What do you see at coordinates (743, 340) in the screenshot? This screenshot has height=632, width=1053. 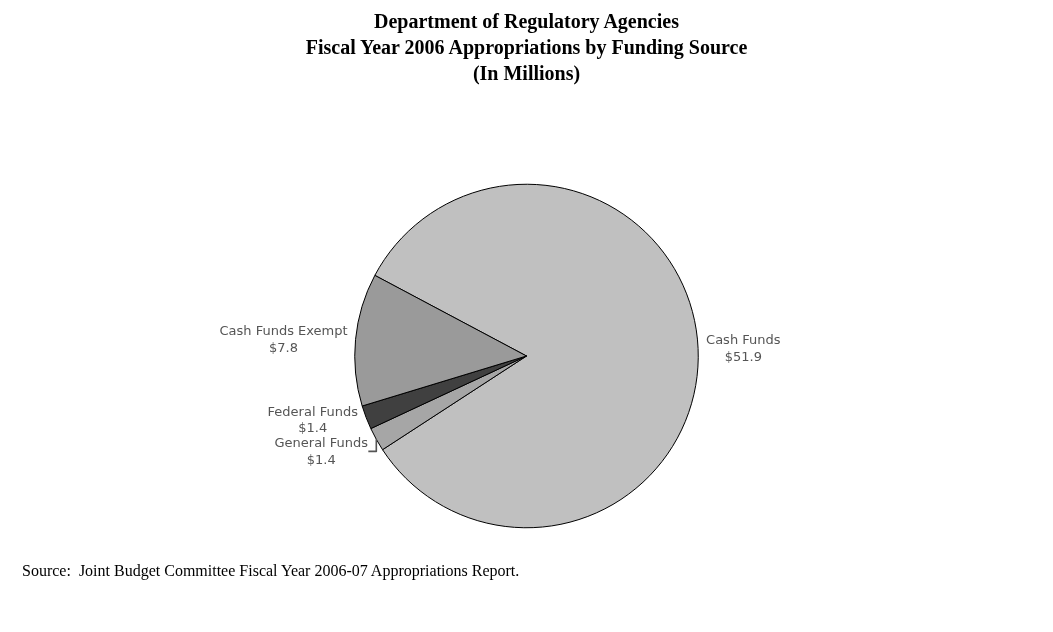 I see `slice-label: Cash Funds` at bounding box center [743, 340].